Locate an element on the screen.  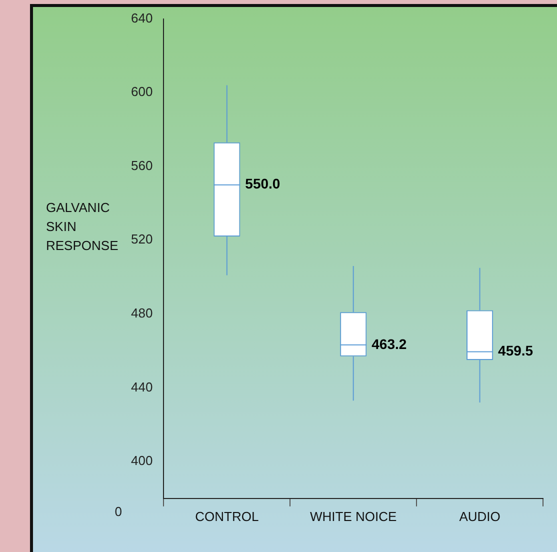
text: 0 is located at coordinates (118, 511).